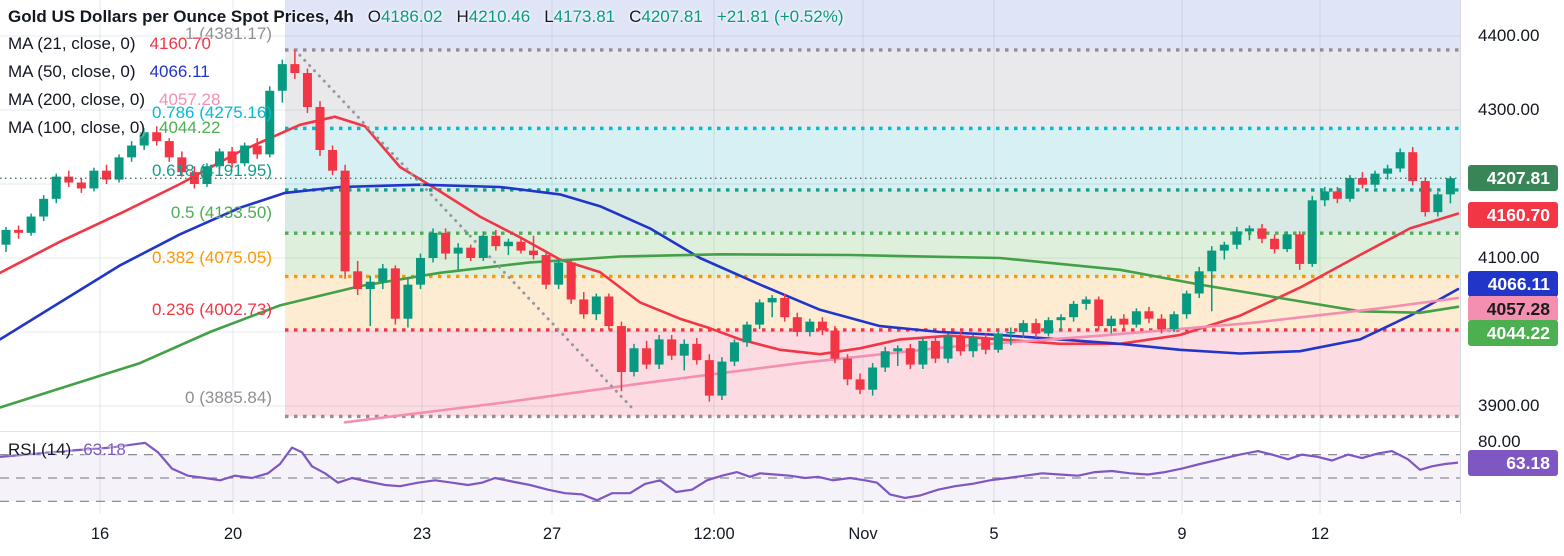 This screenshot has width=1564, height=556. Describe the element at coordinates (863, 534) in the screenshot. I see `time-tick-label: Nov` at that location.